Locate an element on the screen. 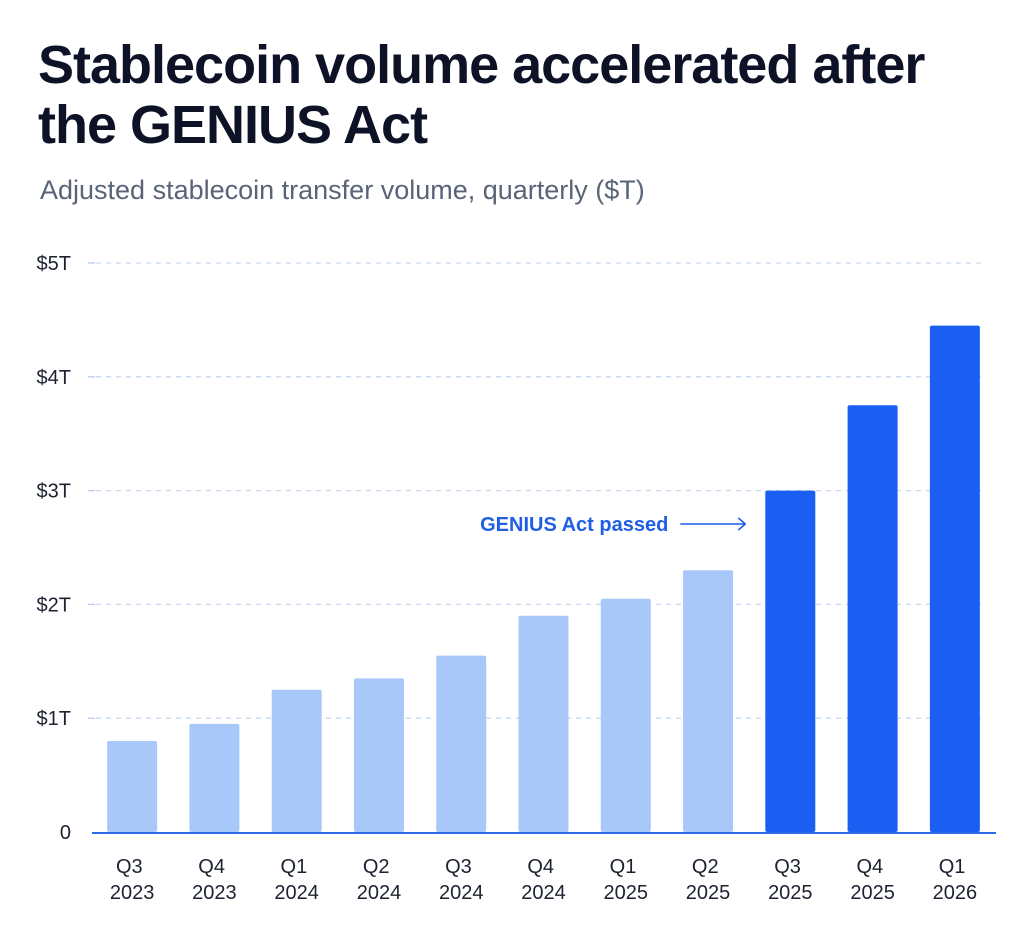  bar-q3-2024 is located at coordinates (461, 743).